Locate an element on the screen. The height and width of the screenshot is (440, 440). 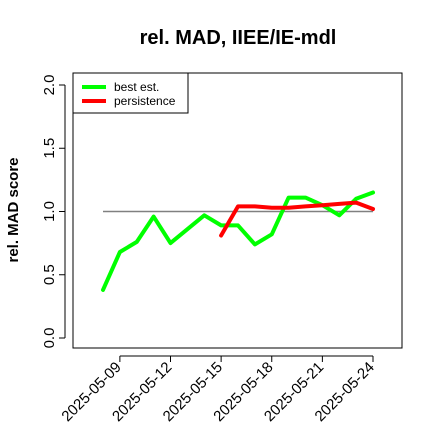
y-tick-label: 0.5 is located at coordinates (49, 274).